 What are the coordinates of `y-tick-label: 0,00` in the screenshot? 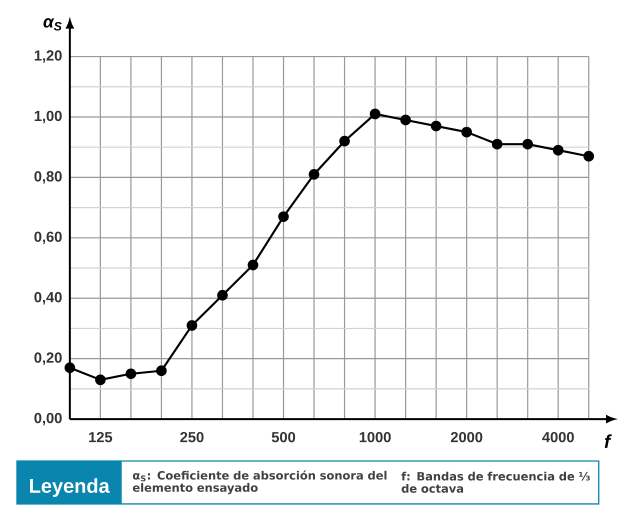 It's located at (48, 419).